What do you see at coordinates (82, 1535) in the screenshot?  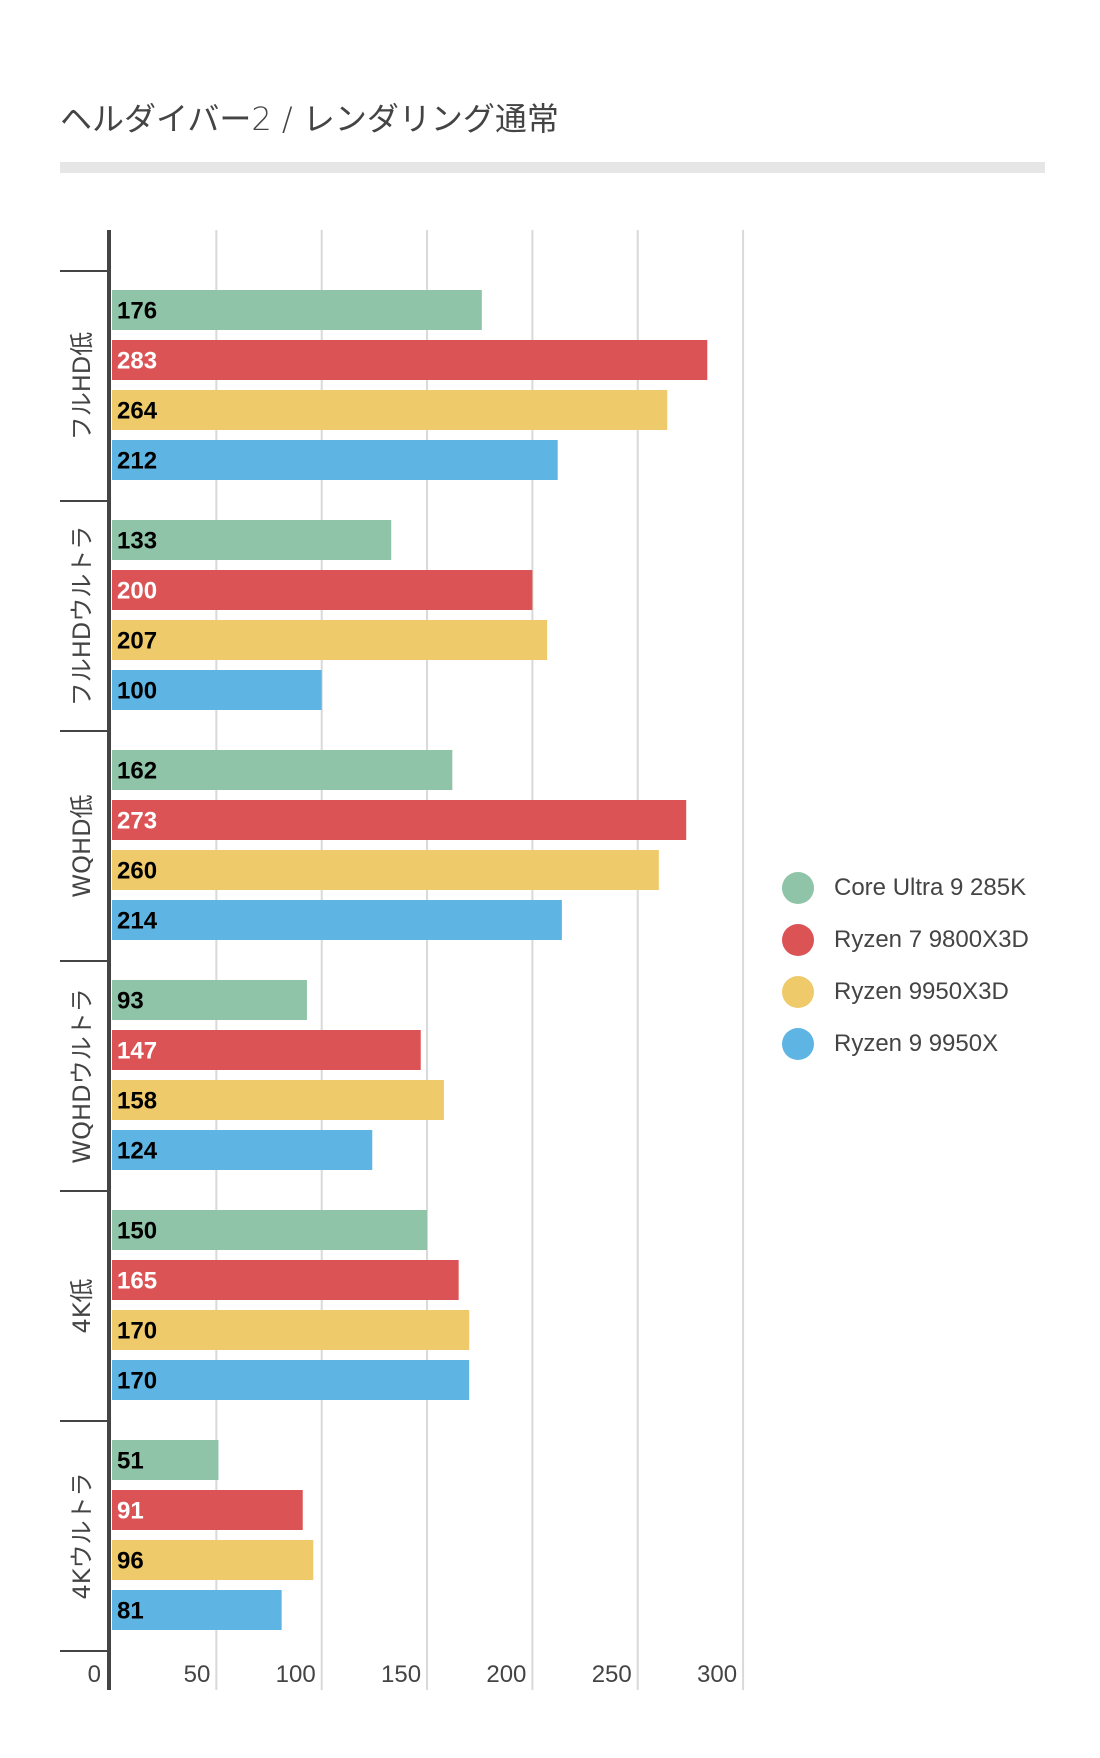 I see `category-label: 4Kウルトラ` at bounding box center [82, 1535].